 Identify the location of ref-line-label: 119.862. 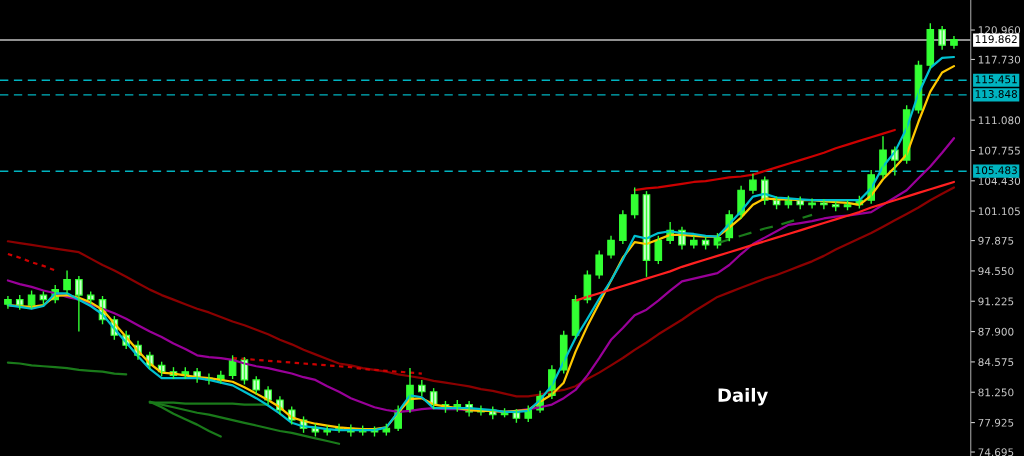
(996, 39).